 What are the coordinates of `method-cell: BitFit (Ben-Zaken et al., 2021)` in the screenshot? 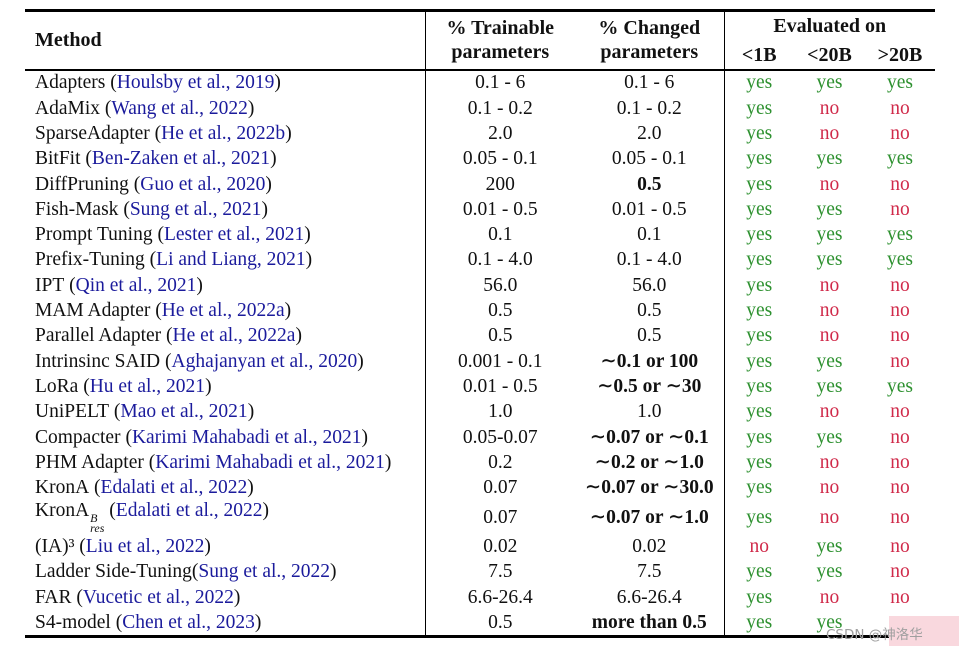 It's located at (225, 158).